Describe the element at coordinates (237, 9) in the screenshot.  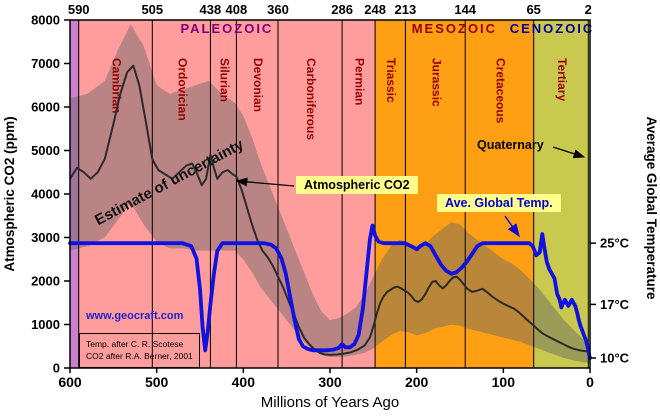
I see `top-axis-label: 408` at that location.